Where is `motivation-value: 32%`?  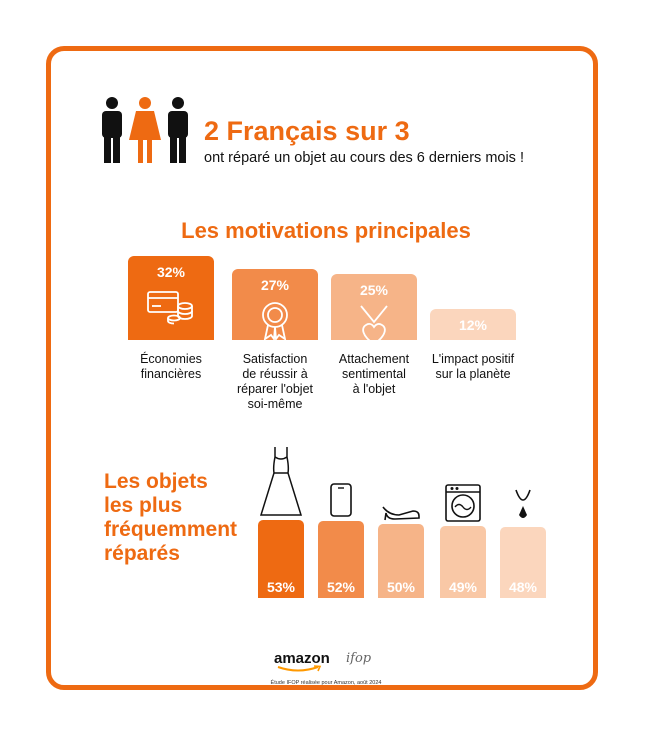 motivation-value: 32% is located at coordinates (171, 272).